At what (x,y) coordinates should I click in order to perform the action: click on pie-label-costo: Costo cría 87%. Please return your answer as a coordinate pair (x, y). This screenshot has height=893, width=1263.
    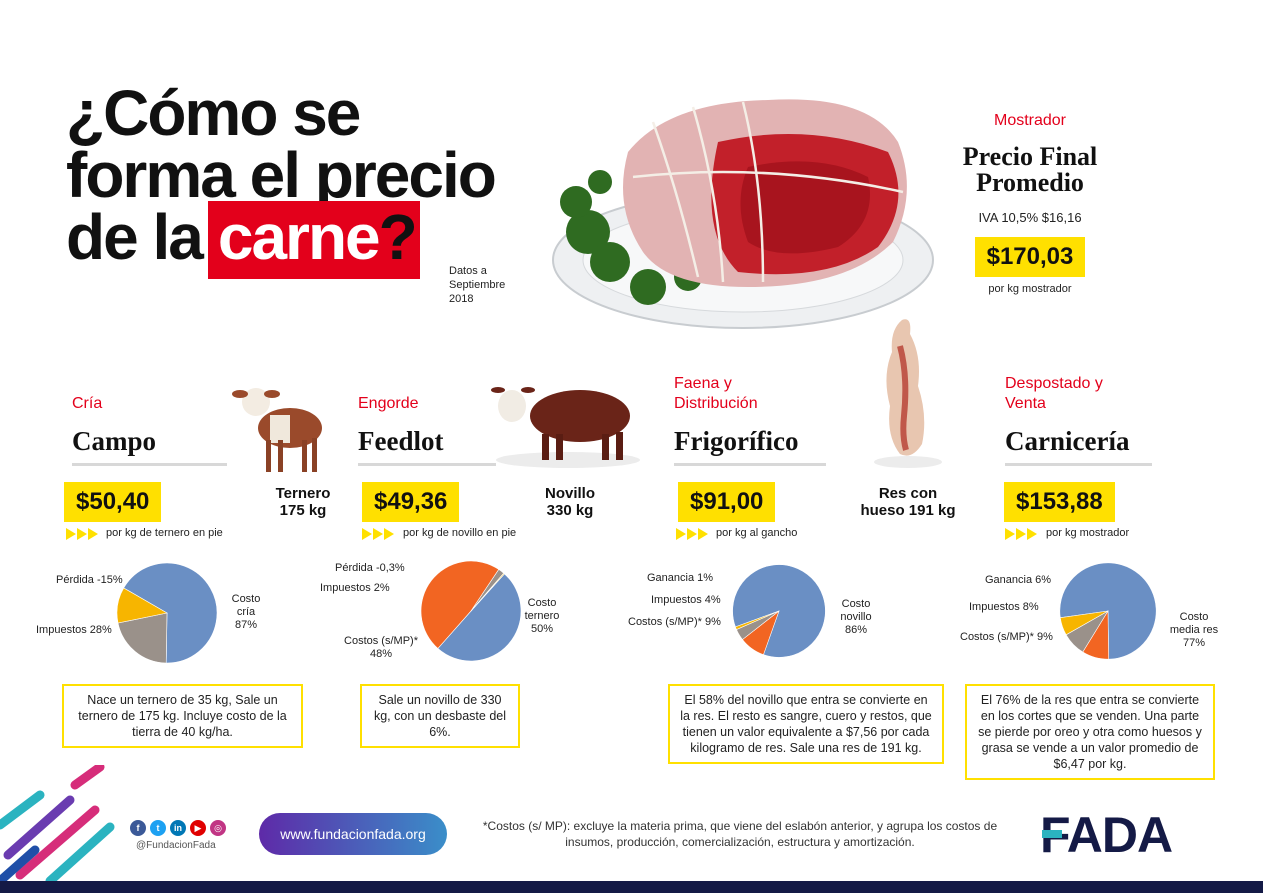
    Looking at the image, I should click on (246, 612).